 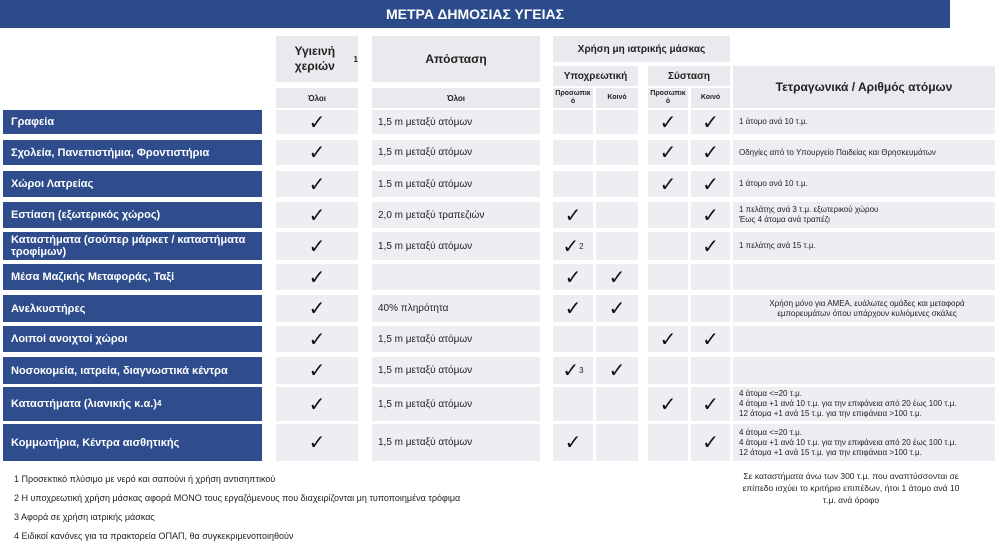 What do you see at coordinates (809, 209) in the screenshot?
I see `area-text: 1 πελάτης ανά 3 τ.μ. εξωτερικού χώρου` at bounding box center [809, 209].